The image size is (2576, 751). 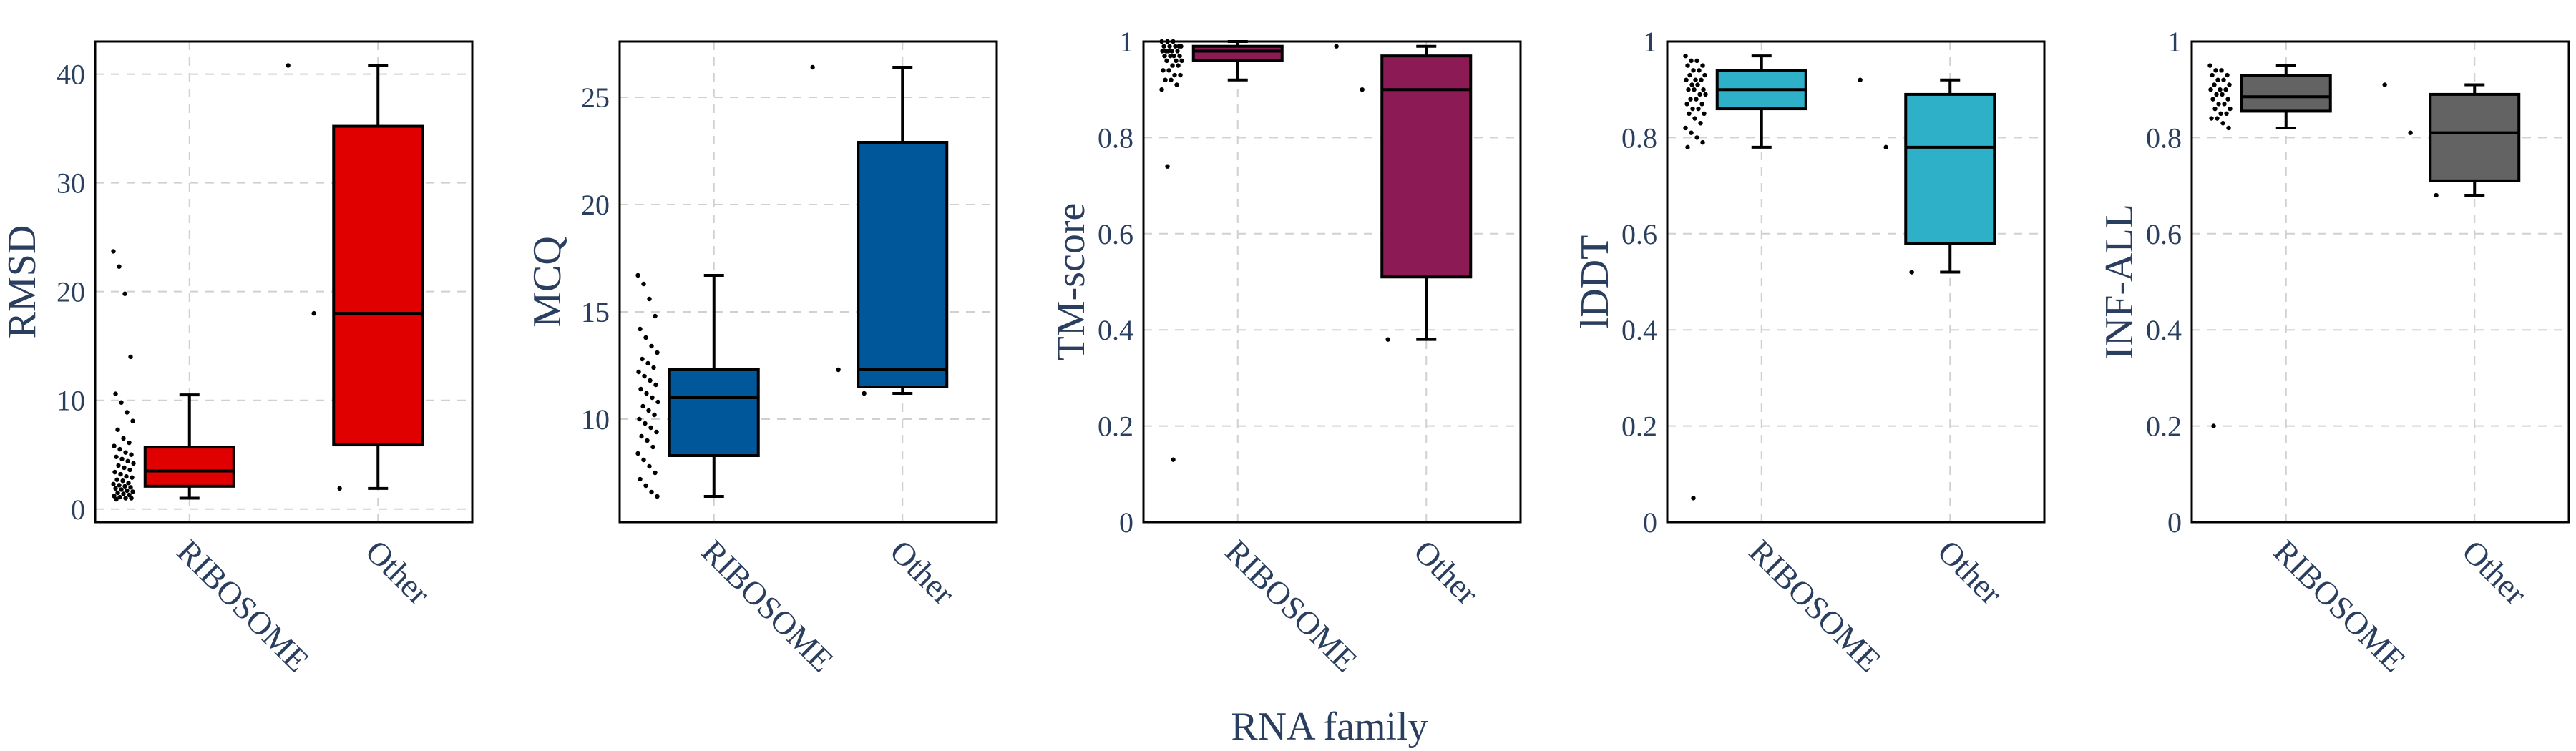 I want to click on box-other, so click(x=1426, y=192).